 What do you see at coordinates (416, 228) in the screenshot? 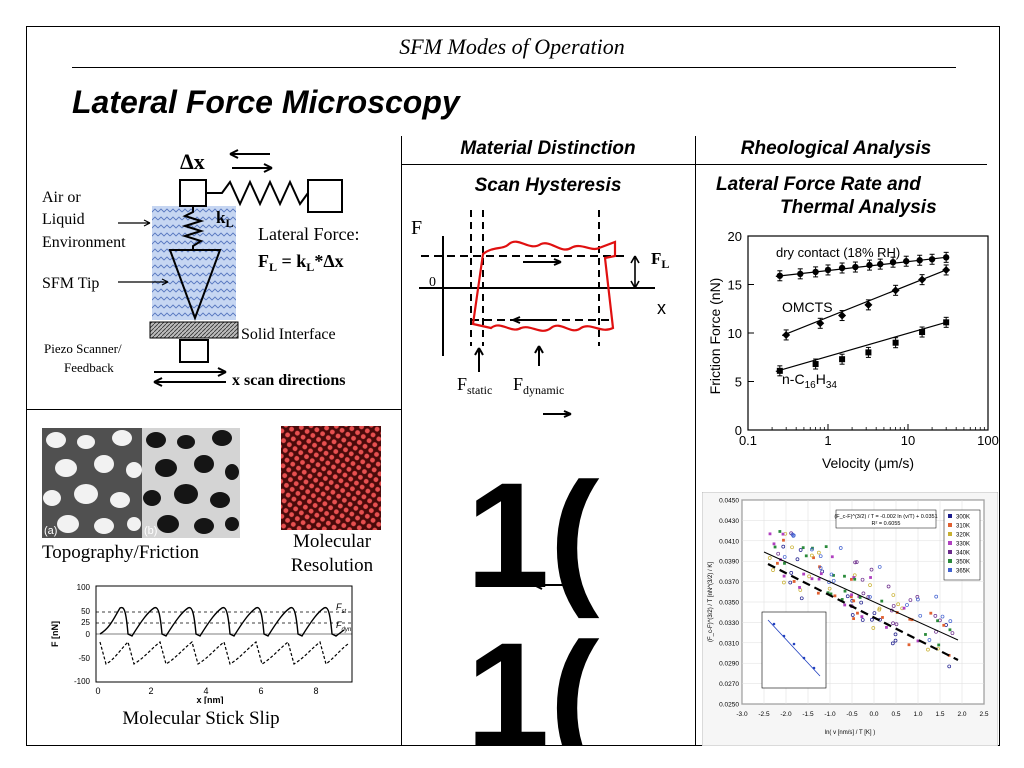
I see `f-axis-label: F` at bounding box center [416, 228].